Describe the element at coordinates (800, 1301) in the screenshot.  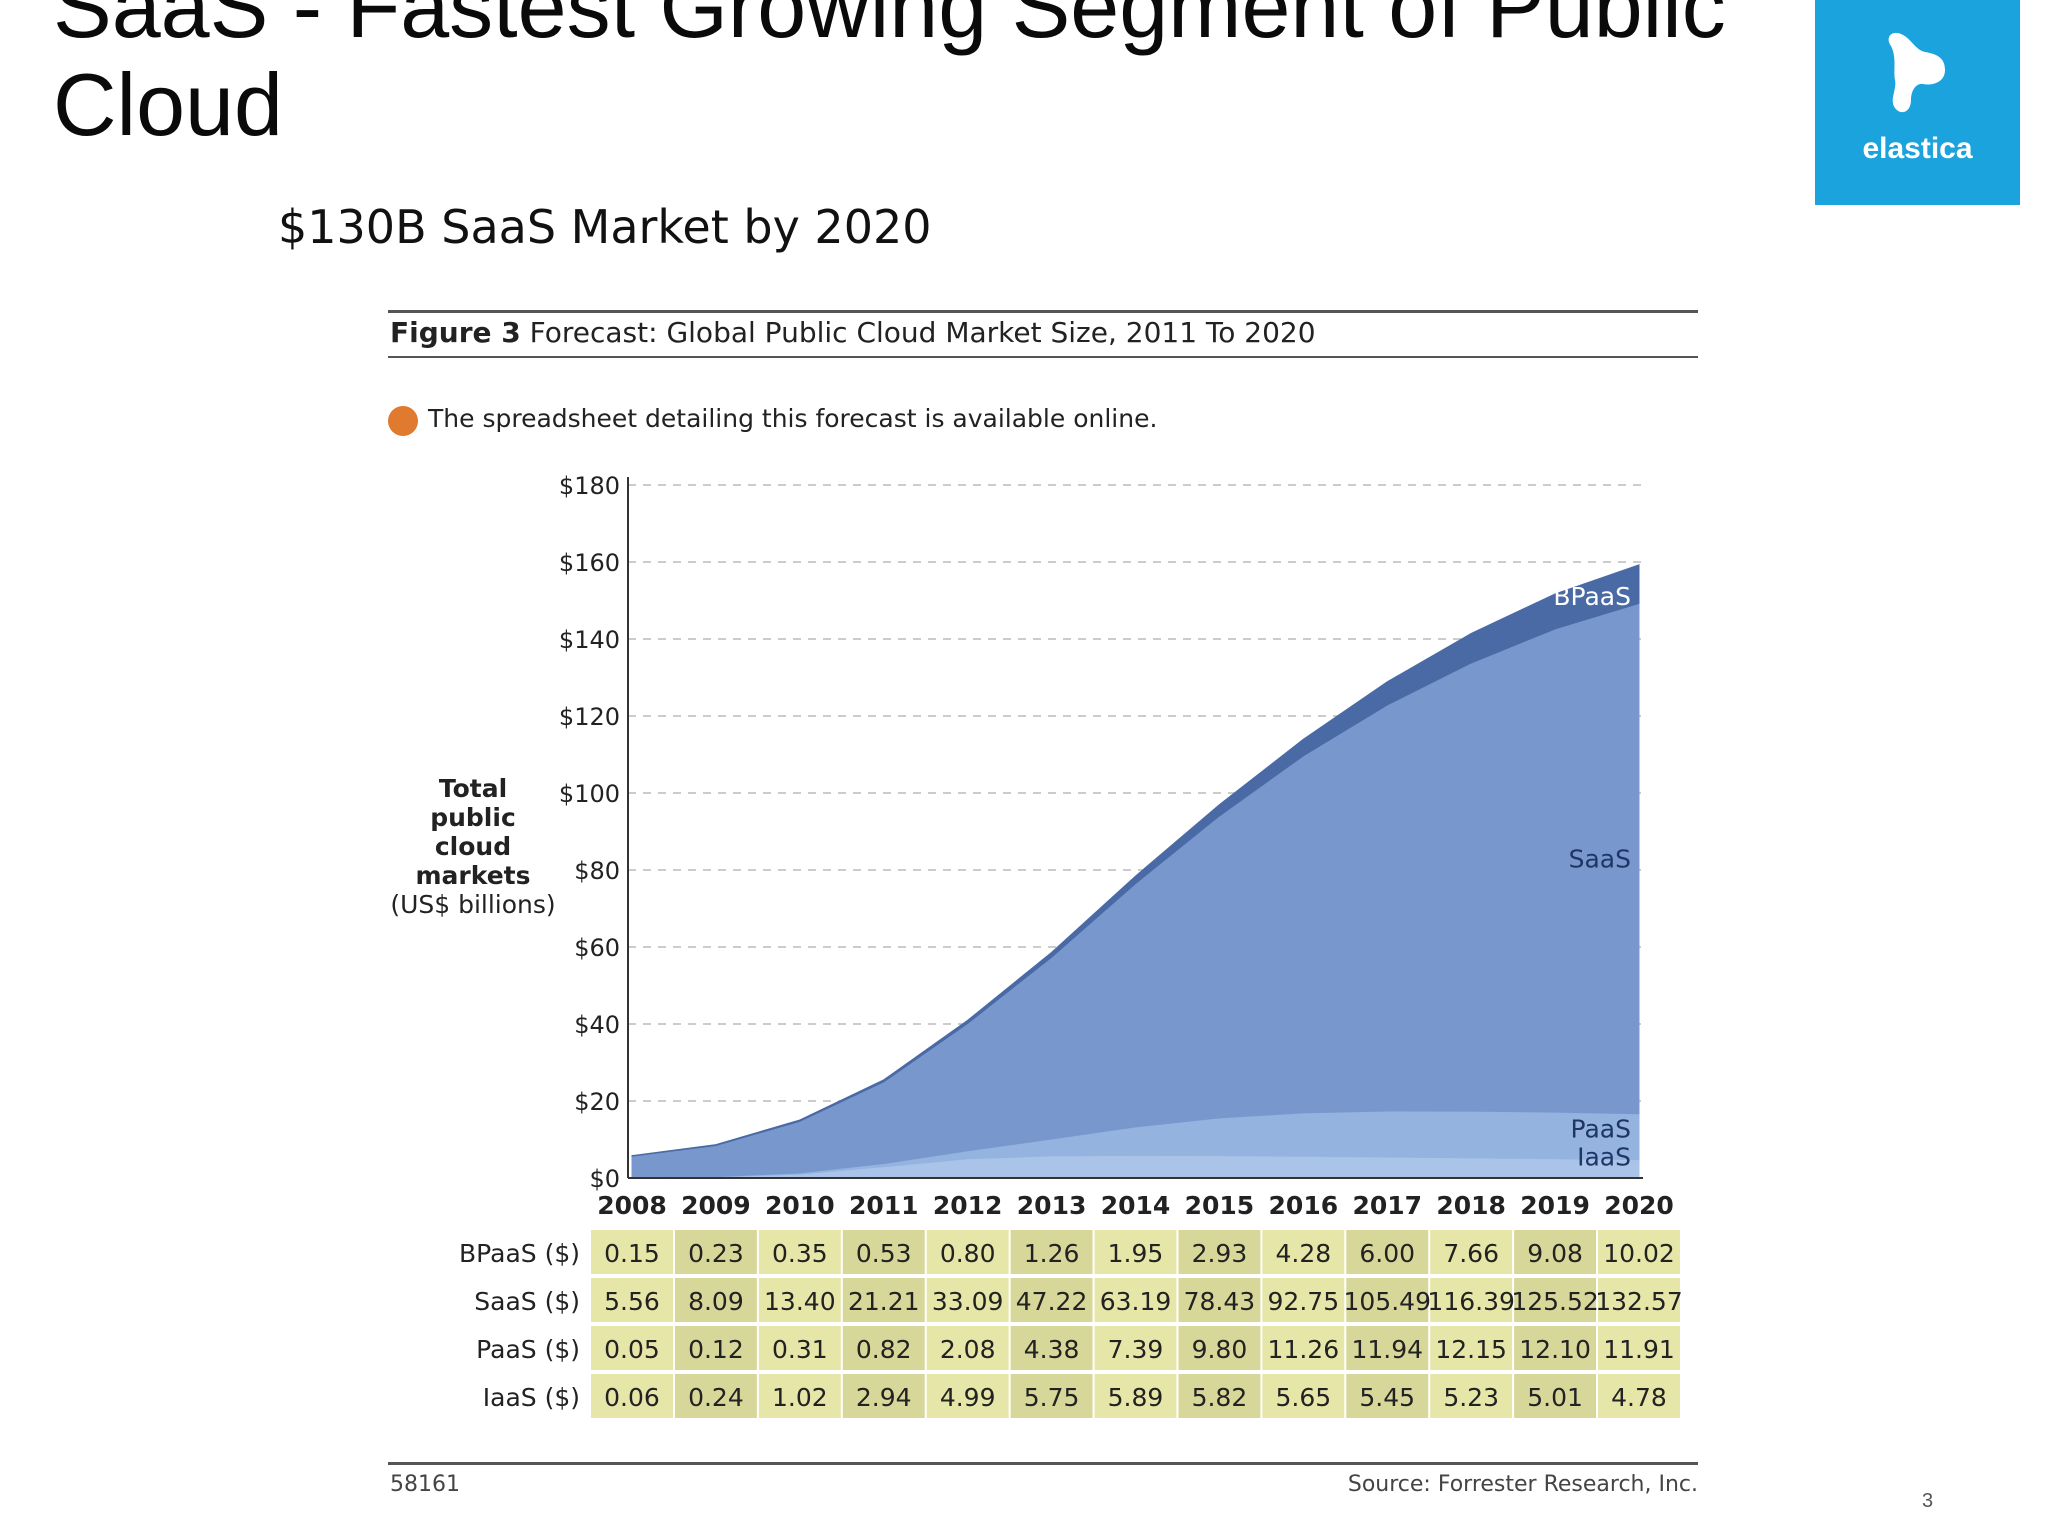
I see `table-cell-value: 13.40` at that location.